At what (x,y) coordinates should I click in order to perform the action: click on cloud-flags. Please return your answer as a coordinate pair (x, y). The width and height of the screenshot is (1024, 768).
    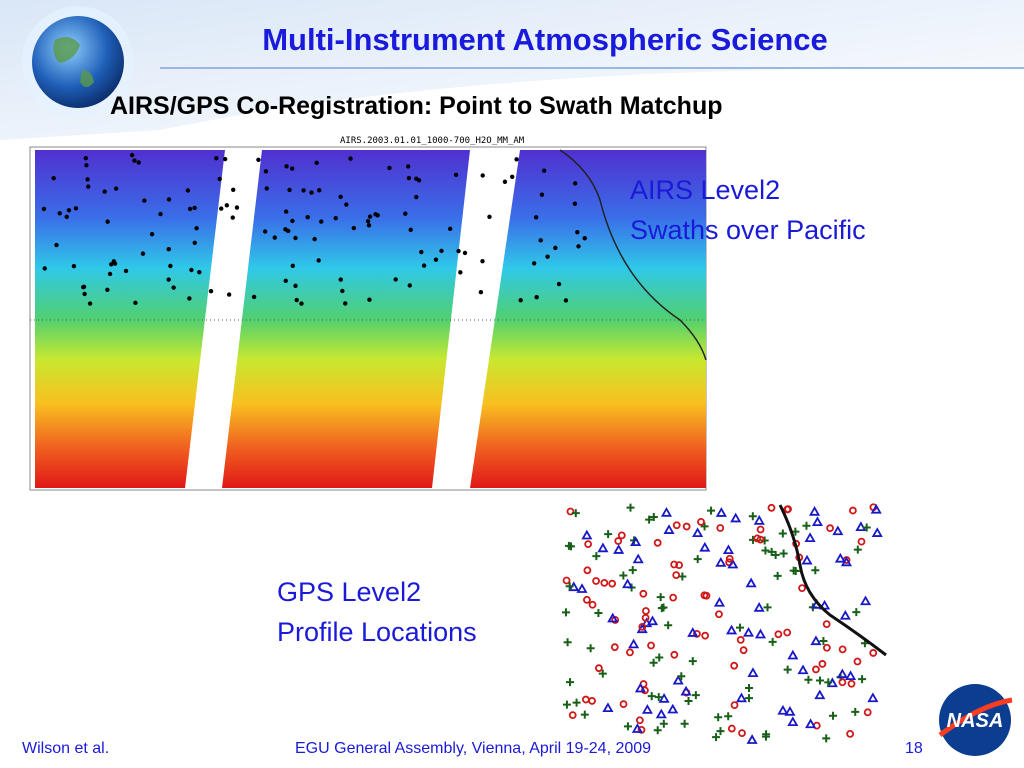
    Looking at the image, I should click on (314, 229).